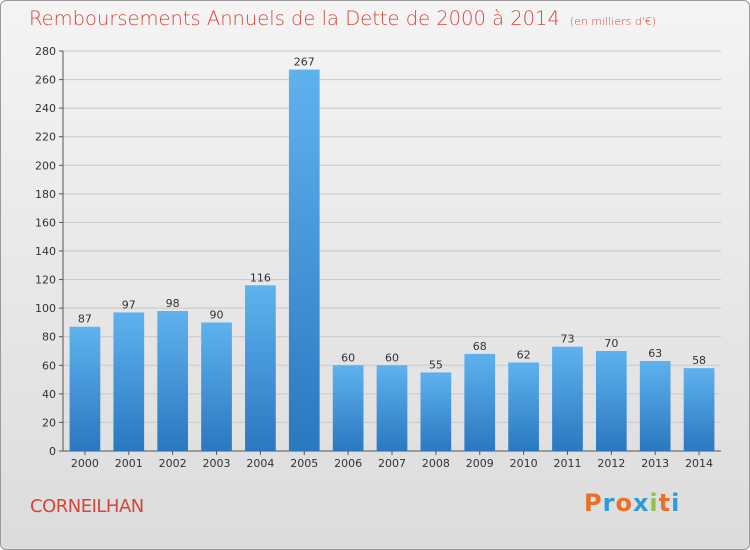 This screenshot has width=750, height=550. I want to click on logo-letter: P, so click(593, 503).